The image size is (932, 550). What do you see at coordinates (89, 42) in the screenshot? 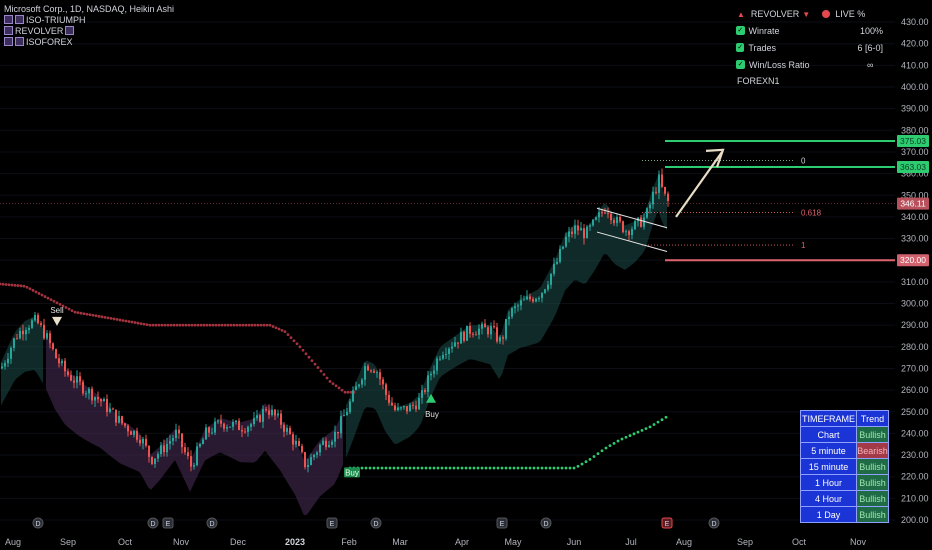
I see `indicator-isoforex: ISOFOREX` at bounding box center [89, 42].